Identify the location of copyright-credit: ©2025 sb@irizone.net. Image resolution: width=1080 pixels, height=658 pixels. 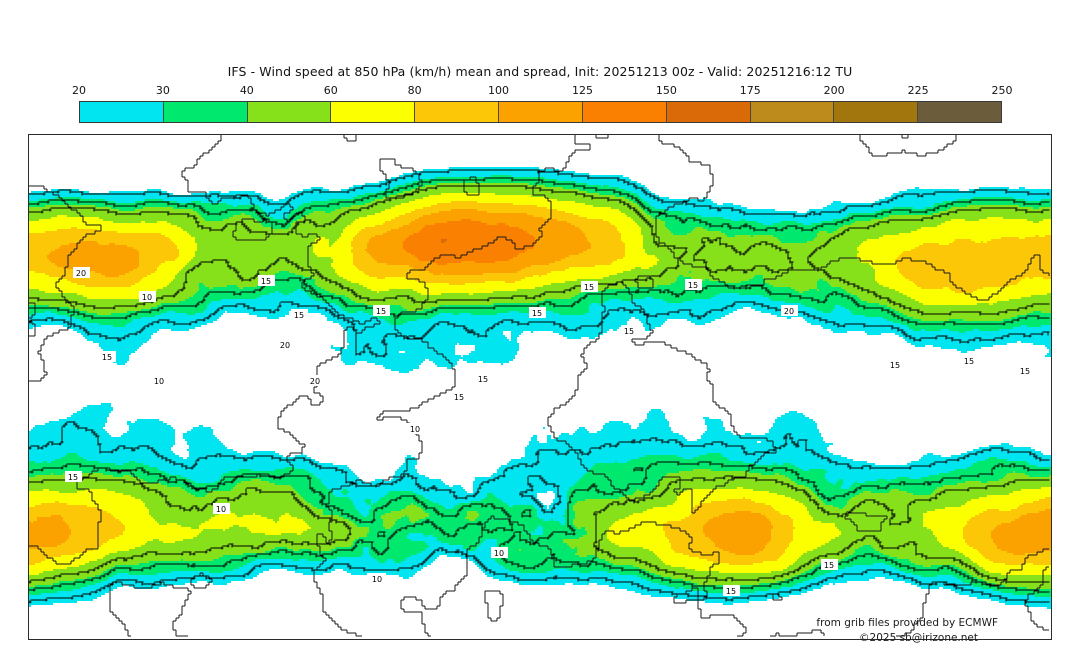
(918, 638).